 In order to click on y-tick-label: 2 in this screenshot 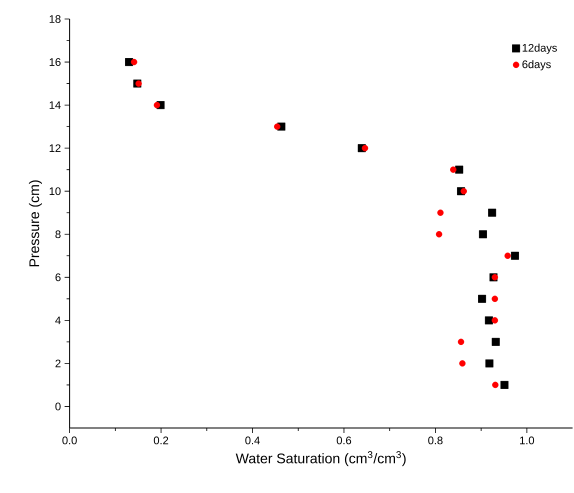, I will do `click(58, 364)`.